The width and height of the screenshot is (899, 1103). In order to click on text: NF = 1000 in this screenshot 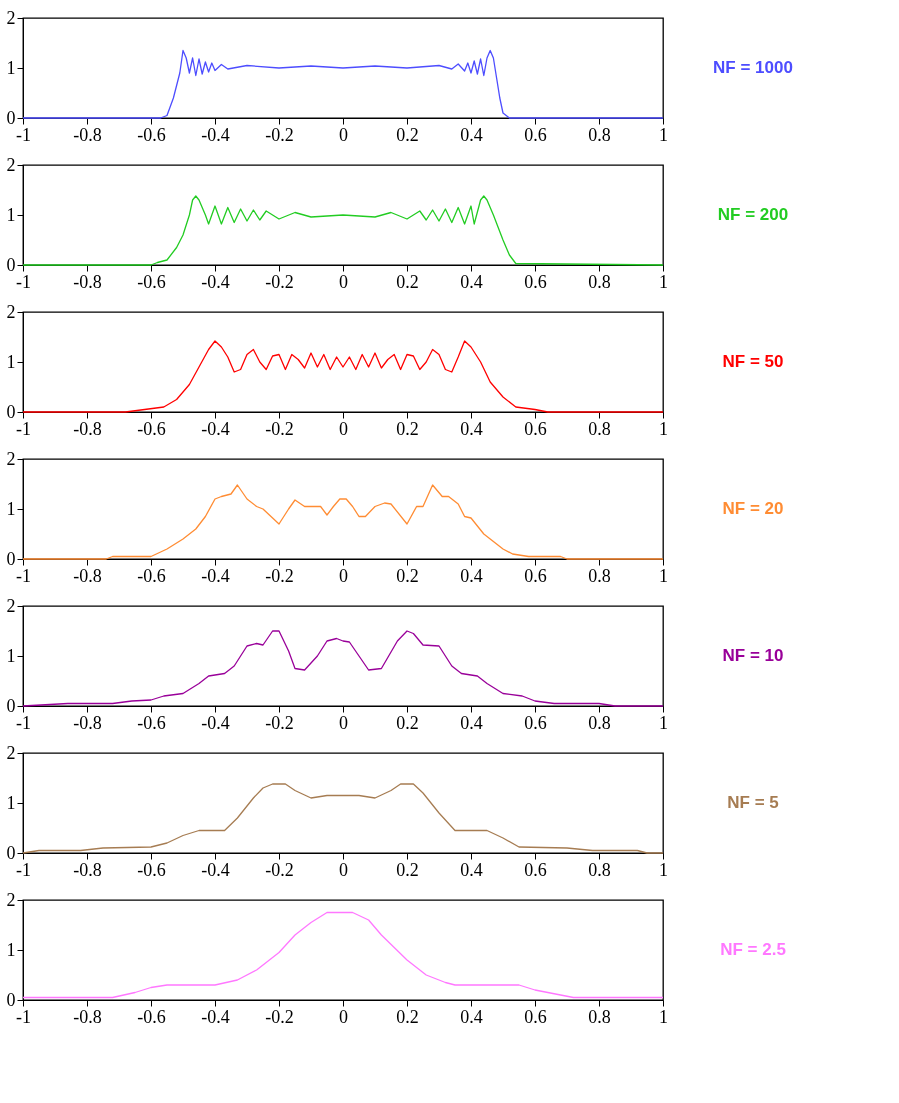, I will do `click(753, 67)`.